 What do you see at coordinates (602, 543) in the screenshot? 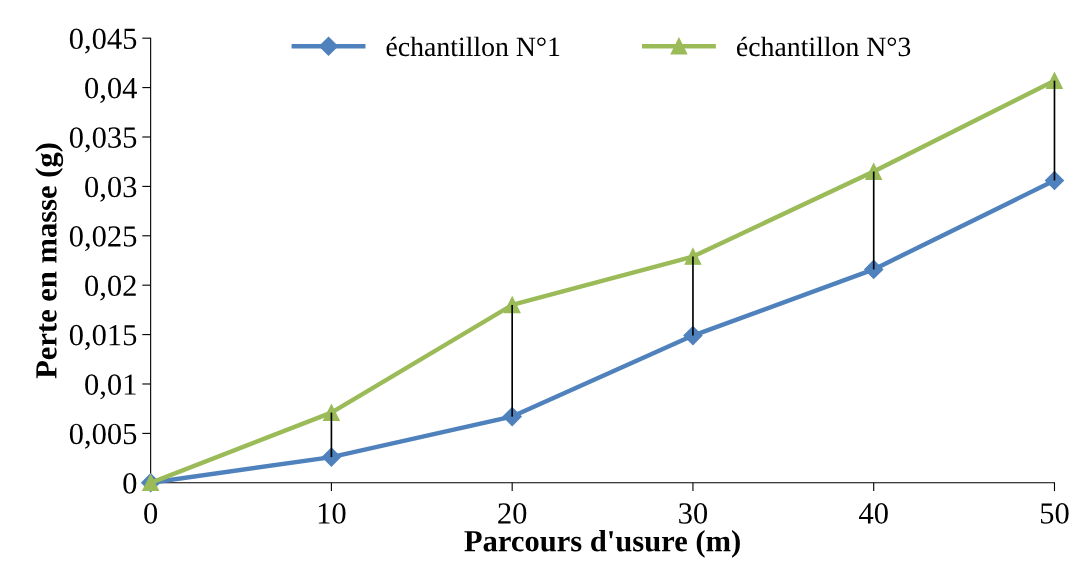
I see `x-axis-title: Parcours d'usure (m)` at bounding box center [602, 543].